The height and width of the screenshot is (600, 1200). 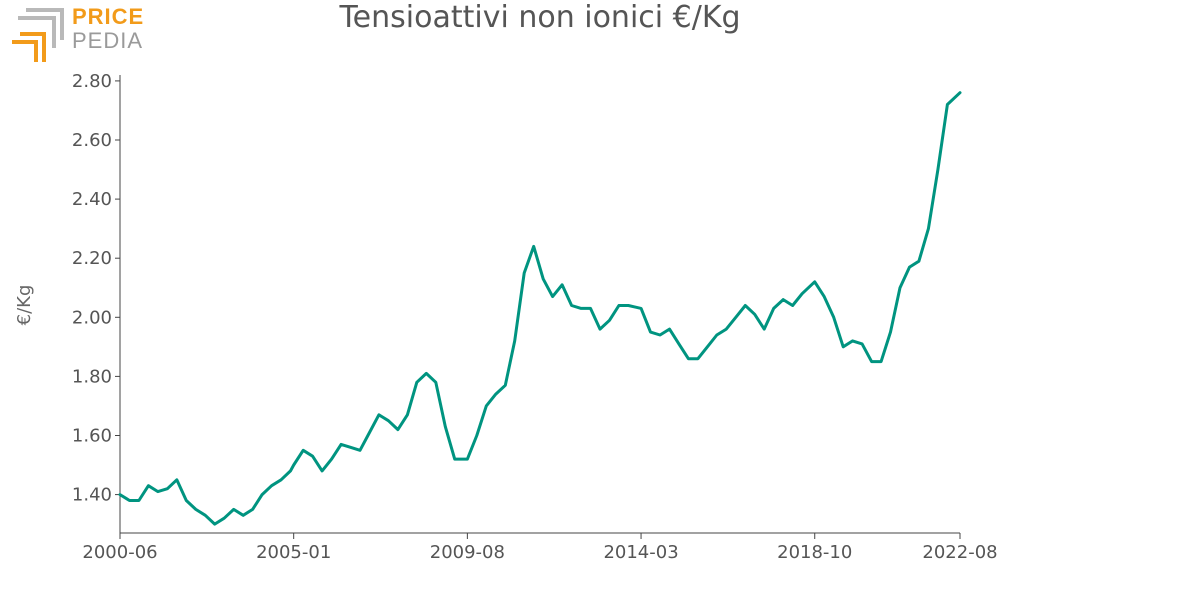 What do you see at coordinates (92, 140) in the screenshot?
I see `y-tick-label: 2.60` at bounding box center [92, 140].